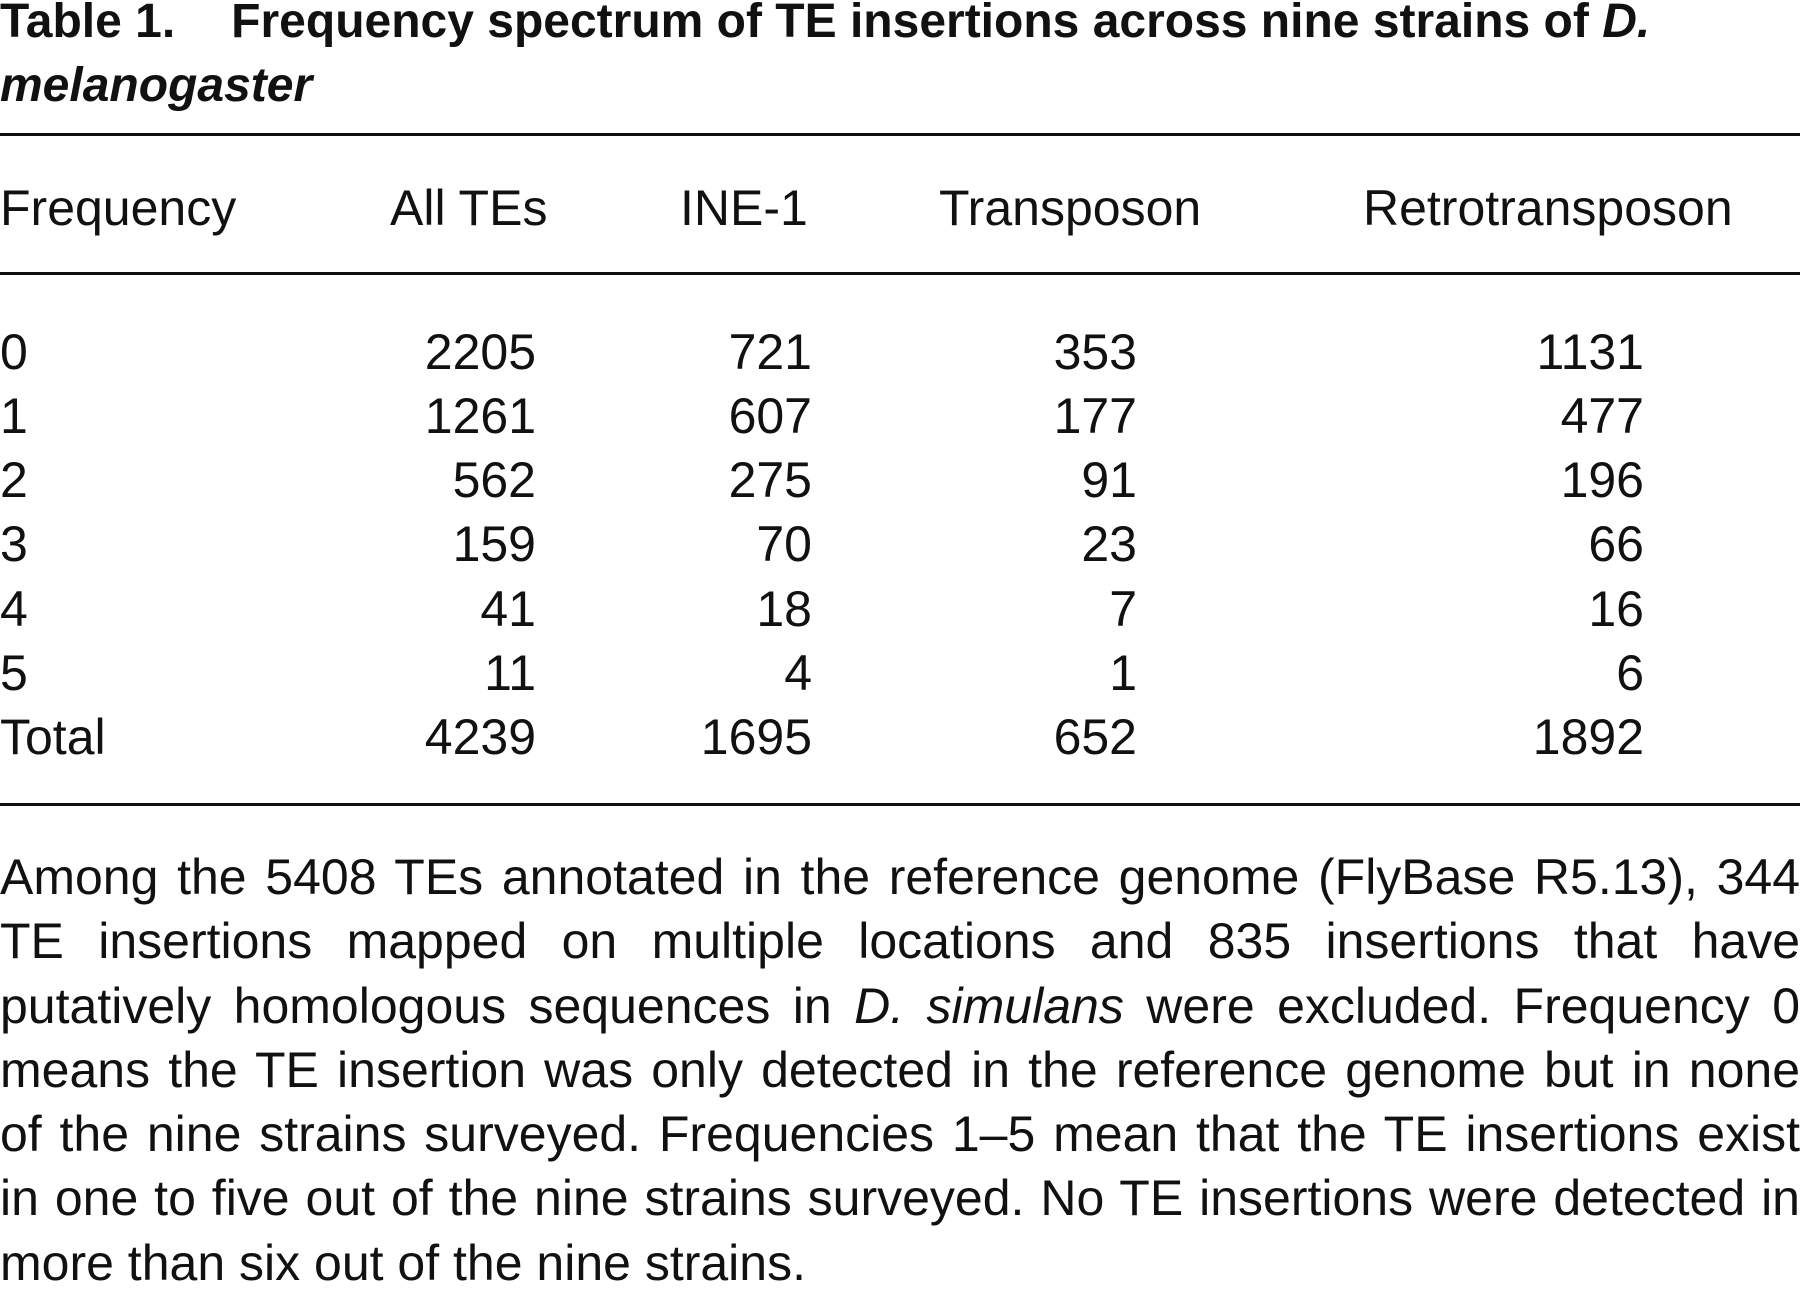 The width and height of the screenshot is (1800, 1295). I want to click on row-label: 4, so click(14, 609).